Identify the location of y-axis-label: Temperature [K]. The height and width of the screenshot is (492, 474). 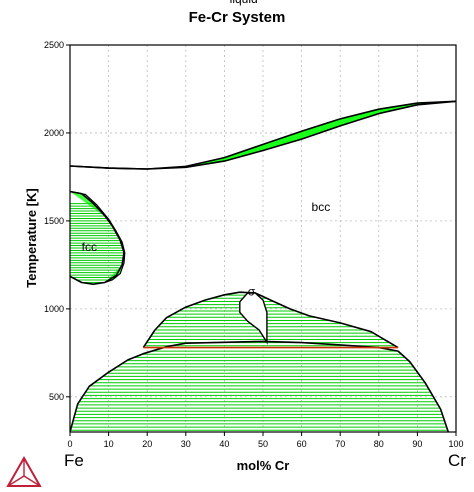
(31, 237).